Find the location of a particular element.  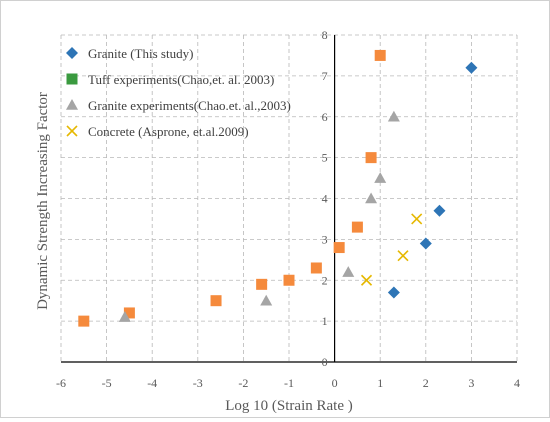

x-tick-label: 2 is located at coordinates (426, 383).